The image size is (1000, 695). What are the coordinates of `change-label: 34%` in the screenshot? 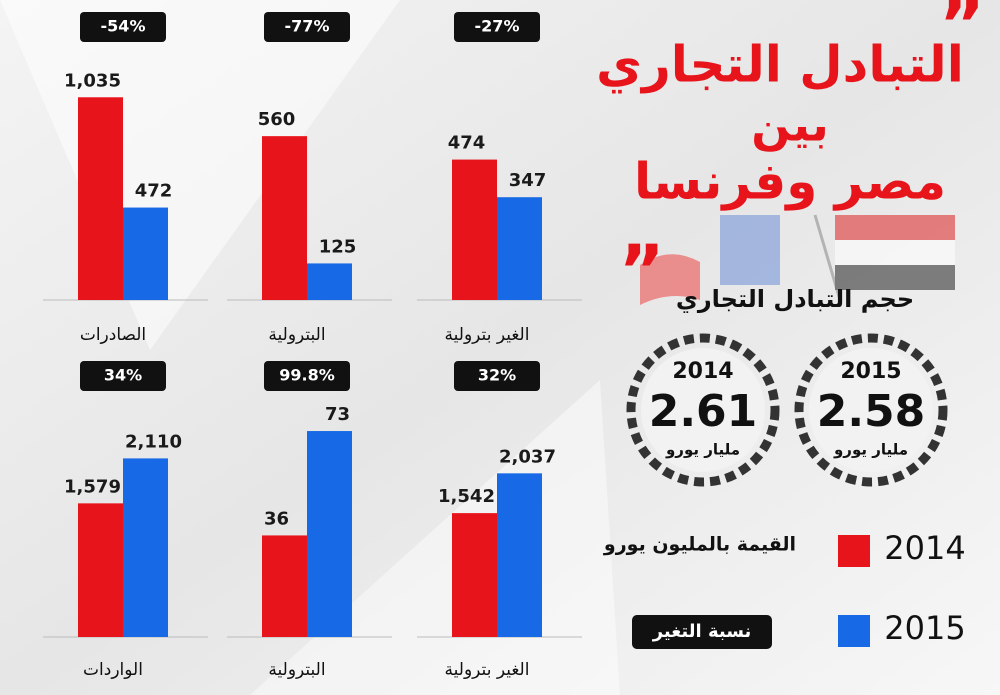 It's located at (123, 375).